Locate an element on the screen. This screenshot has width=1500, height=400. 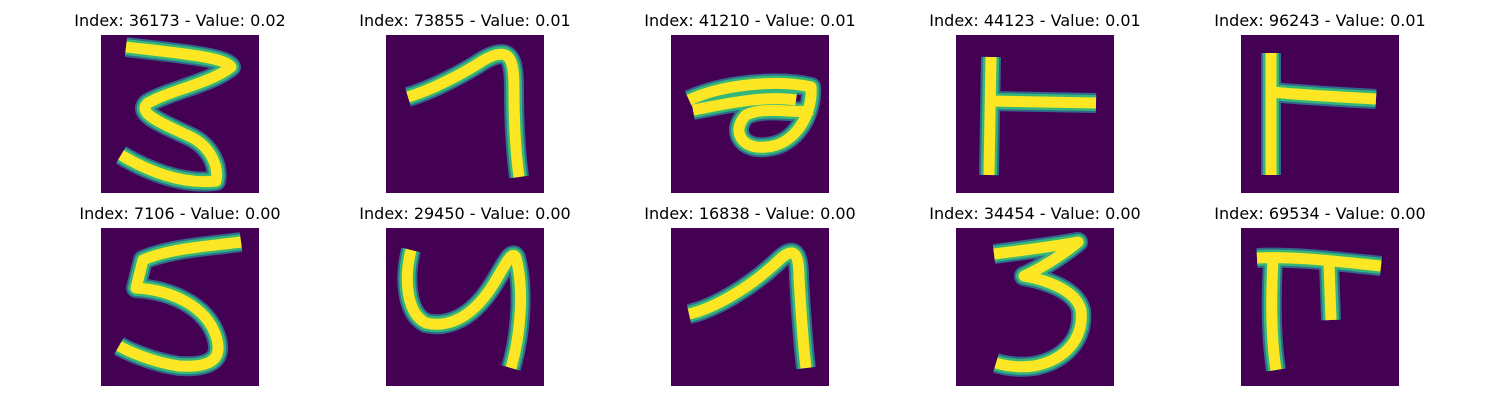
panel-title: Index: 16838 - Value: 0.00 is located at coordinates (750, 213).